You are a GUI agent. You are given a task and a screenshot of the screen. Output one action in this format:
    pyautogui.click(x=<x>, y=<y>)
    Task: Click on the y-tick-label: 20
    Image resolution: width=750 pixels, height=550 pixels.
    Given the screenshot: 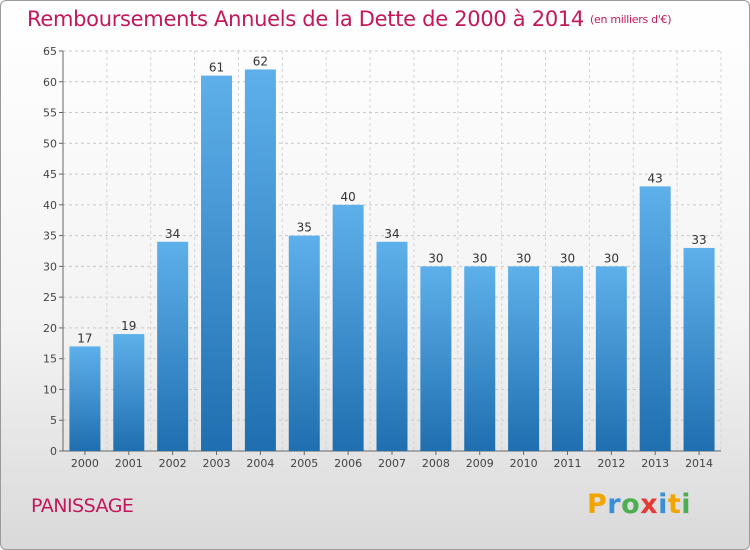 What is the action you would take?
    pyautogui.click(x=50, y=328)
    